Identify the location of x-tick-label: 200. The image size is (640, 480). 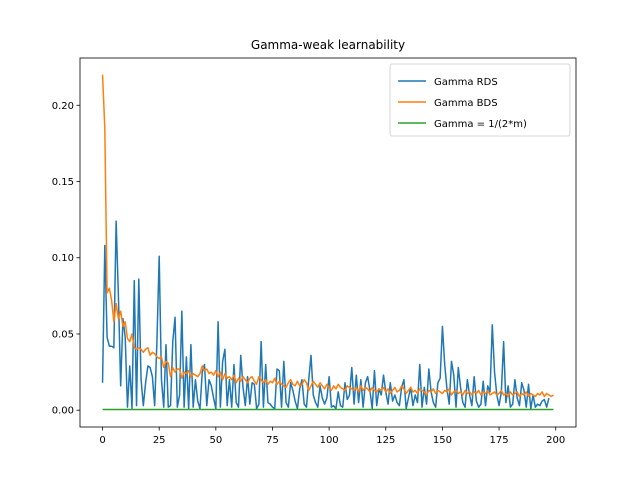
(555, 440).